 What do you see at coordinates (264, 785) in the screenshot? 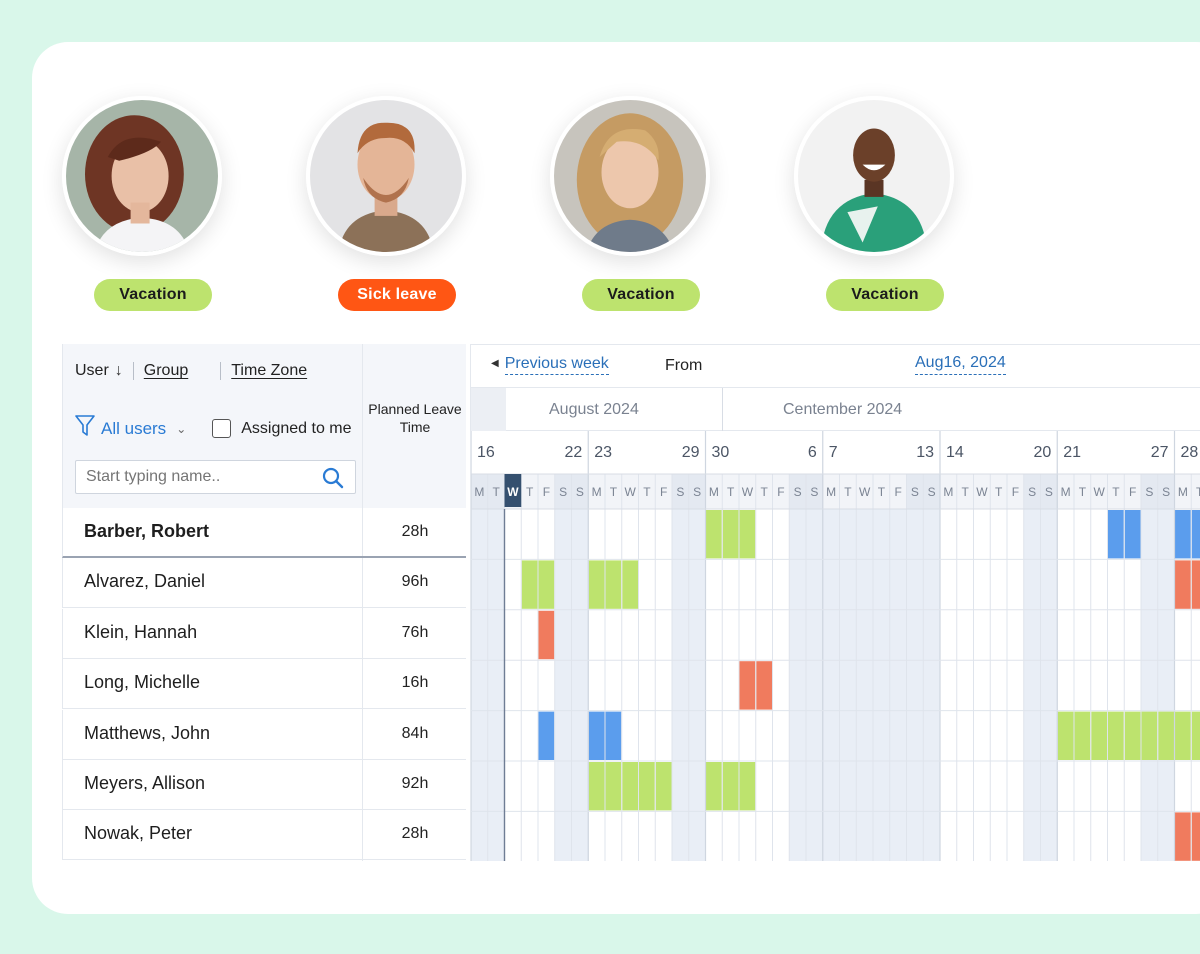
I see `table-row: Meyers, Allison 92h` at bounding box center [264, 785].